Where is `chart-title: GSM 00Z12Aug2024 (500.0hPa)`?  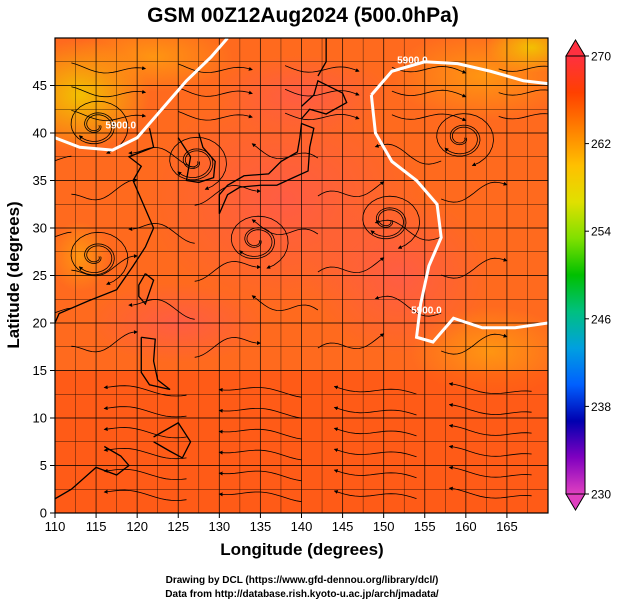
chart-title: GSM 00Z12Aug2024 (500.0hPa) is located at coordinates (303, 15).